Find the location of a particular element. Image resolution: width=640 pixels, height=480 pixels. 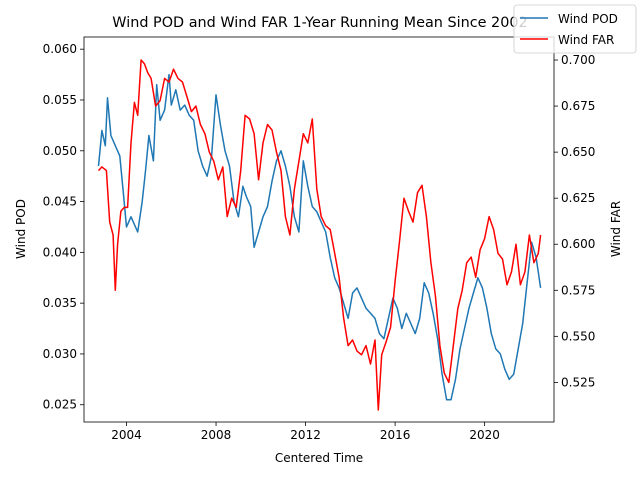

y-axis-left-label: Wind POD is located at coordinates (21, 229).